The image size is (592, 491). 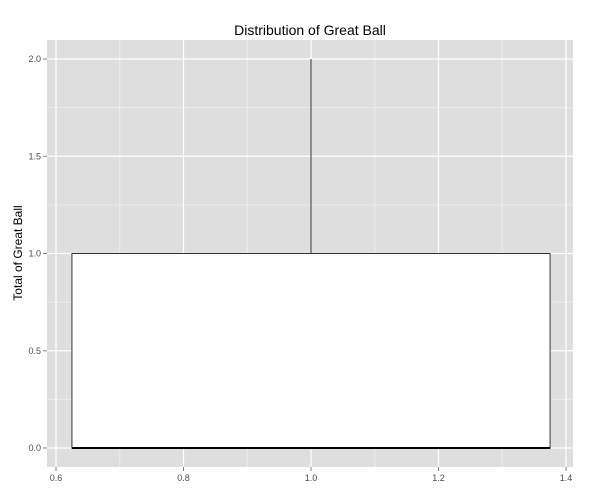 I want to click on x-tick-label: 1.0, so click(x=311, y=478).